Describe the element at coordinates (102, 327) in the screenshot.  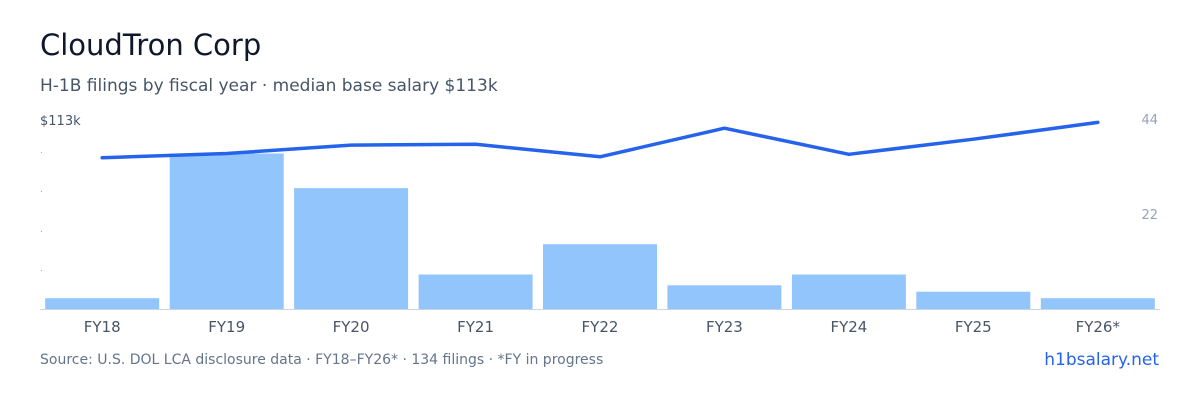
I see `x-tick-label: FY18` at that location.